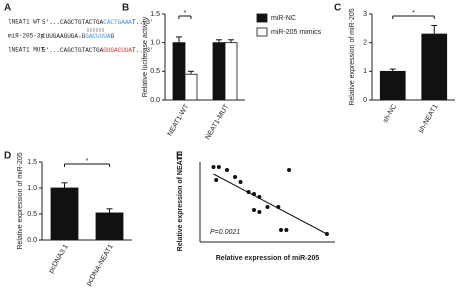  I want to click on annotation: P=0.0021, so click(225, 232).